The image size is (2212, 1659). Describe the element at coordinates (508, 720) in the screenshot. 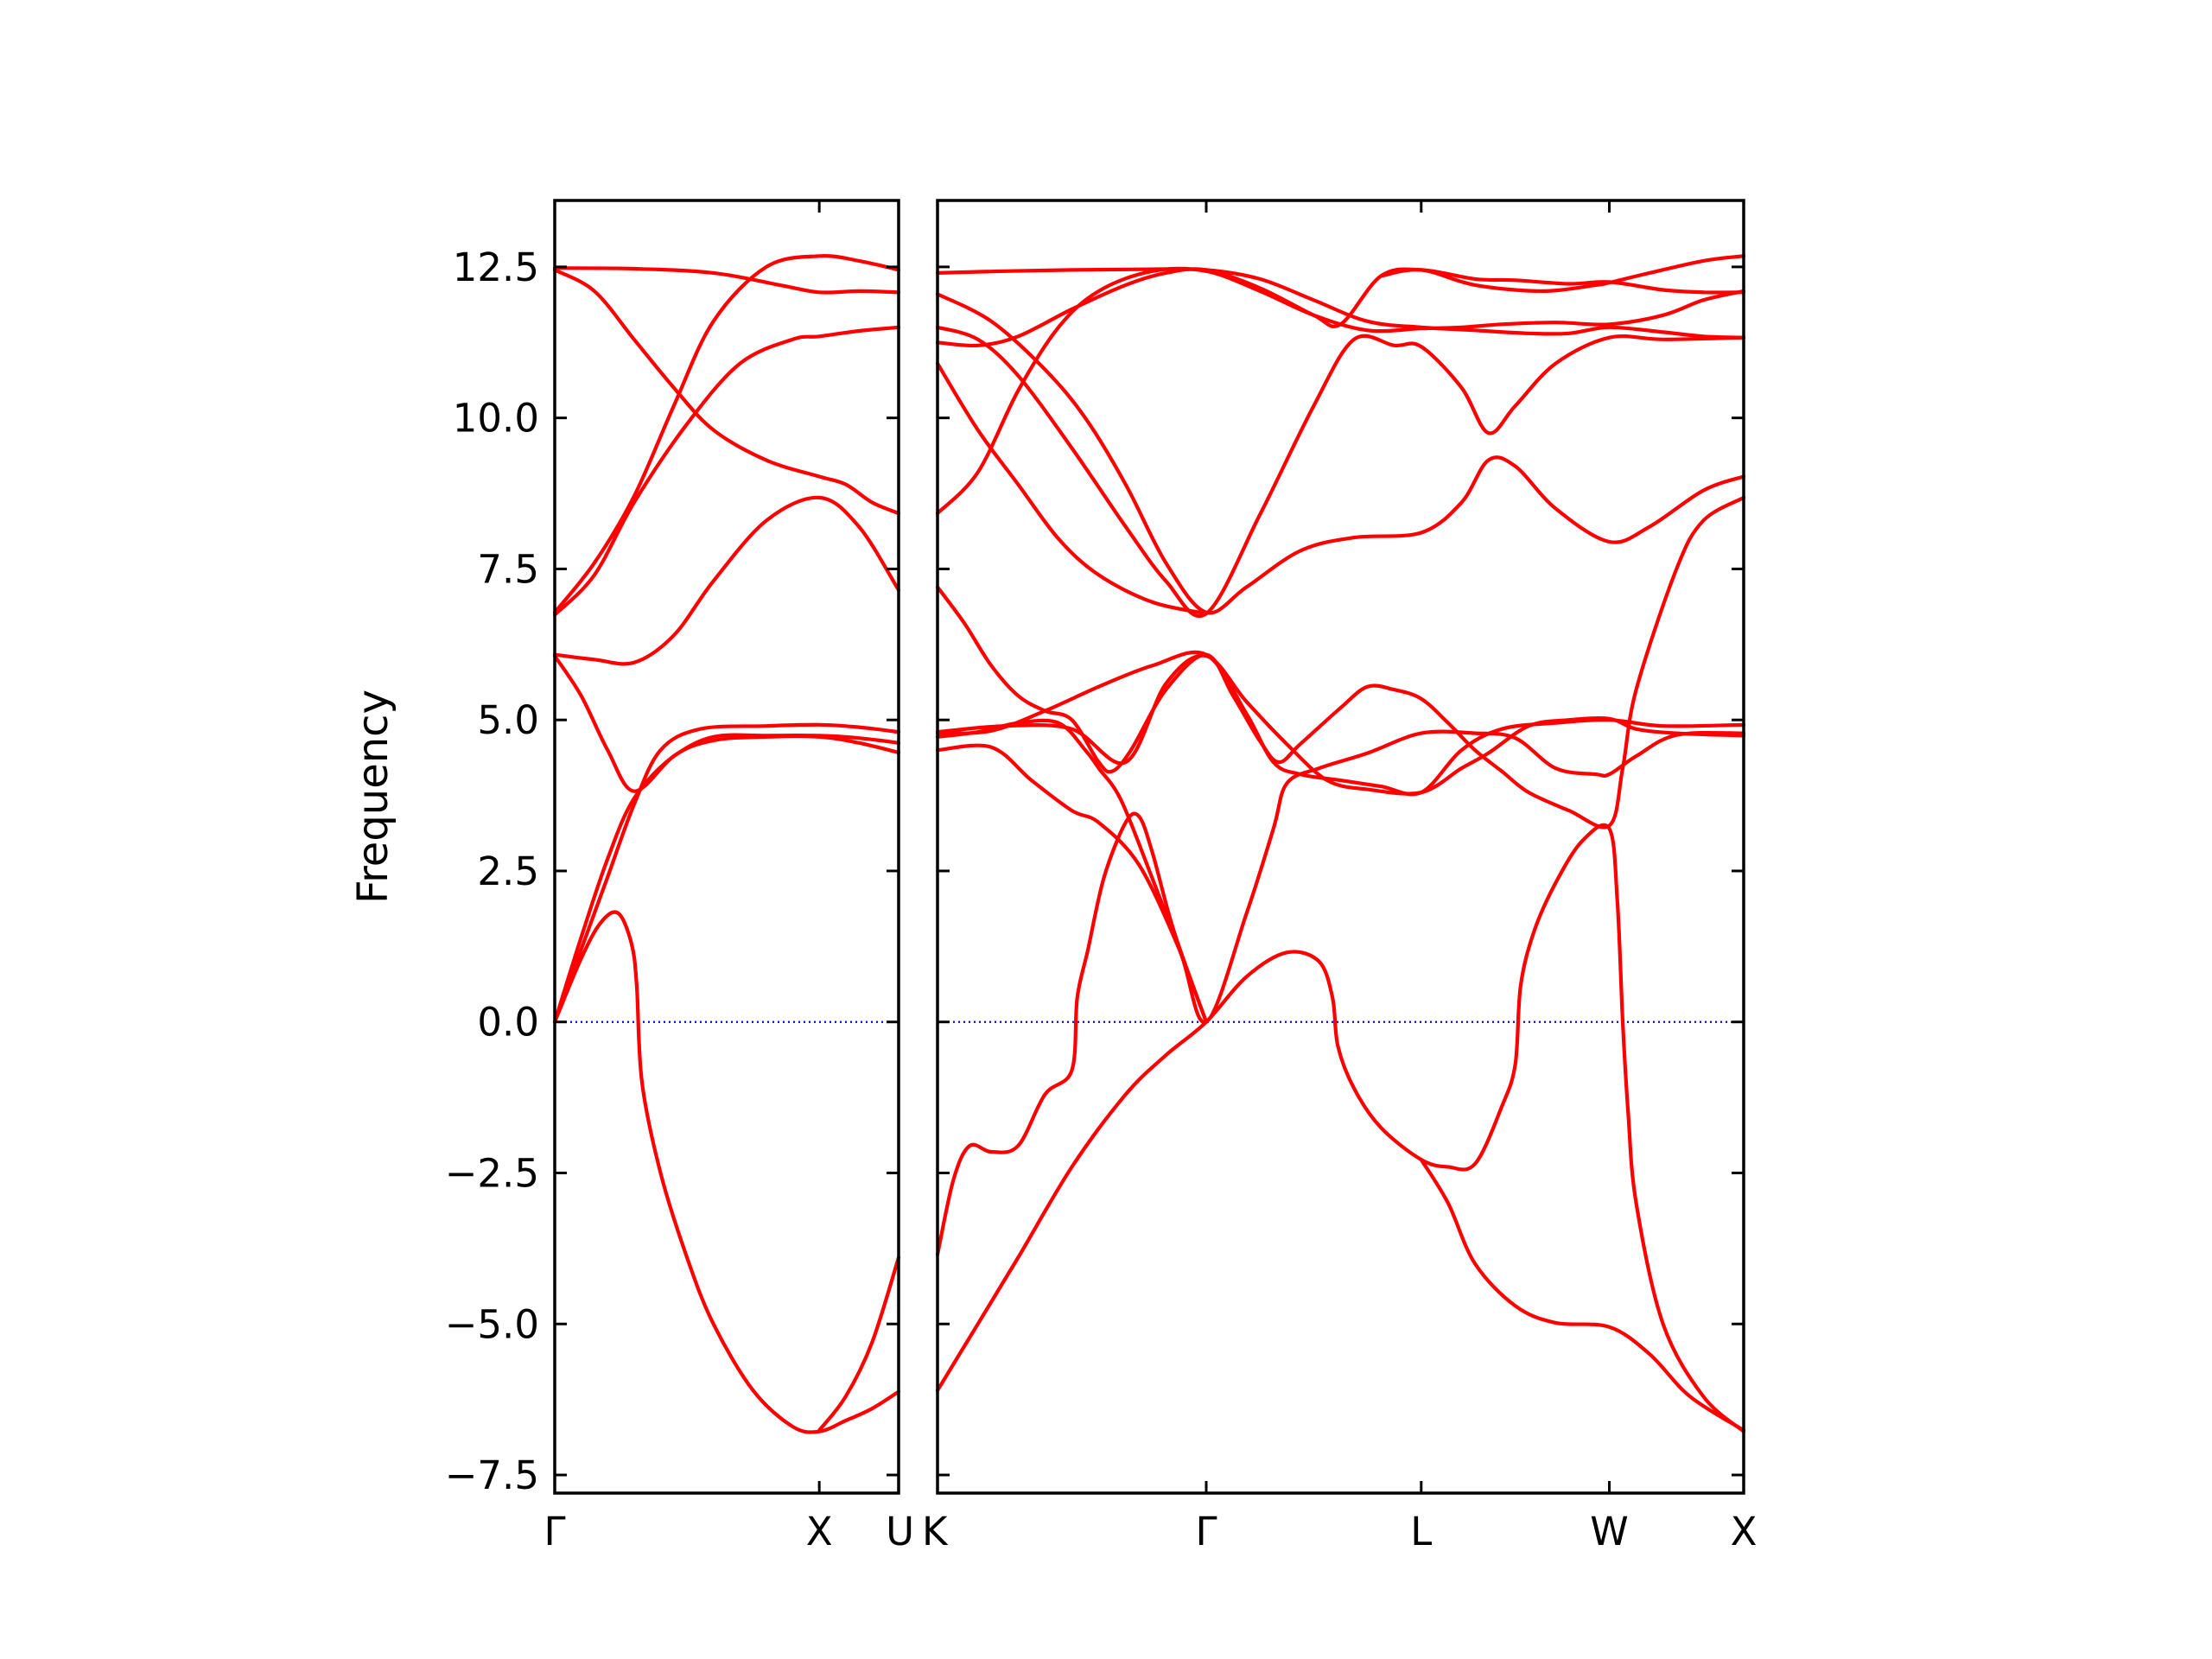

I see `y-tick-label: 5.0` at that location.